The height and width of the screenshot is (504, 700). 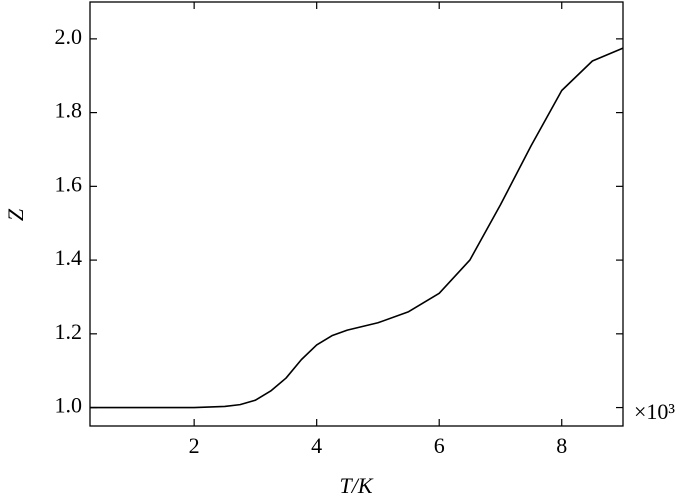 What do you see at coordinates (316, 445) in the screenshot?
I see `x-tick-label: 4` at bounding box center [316, 445].